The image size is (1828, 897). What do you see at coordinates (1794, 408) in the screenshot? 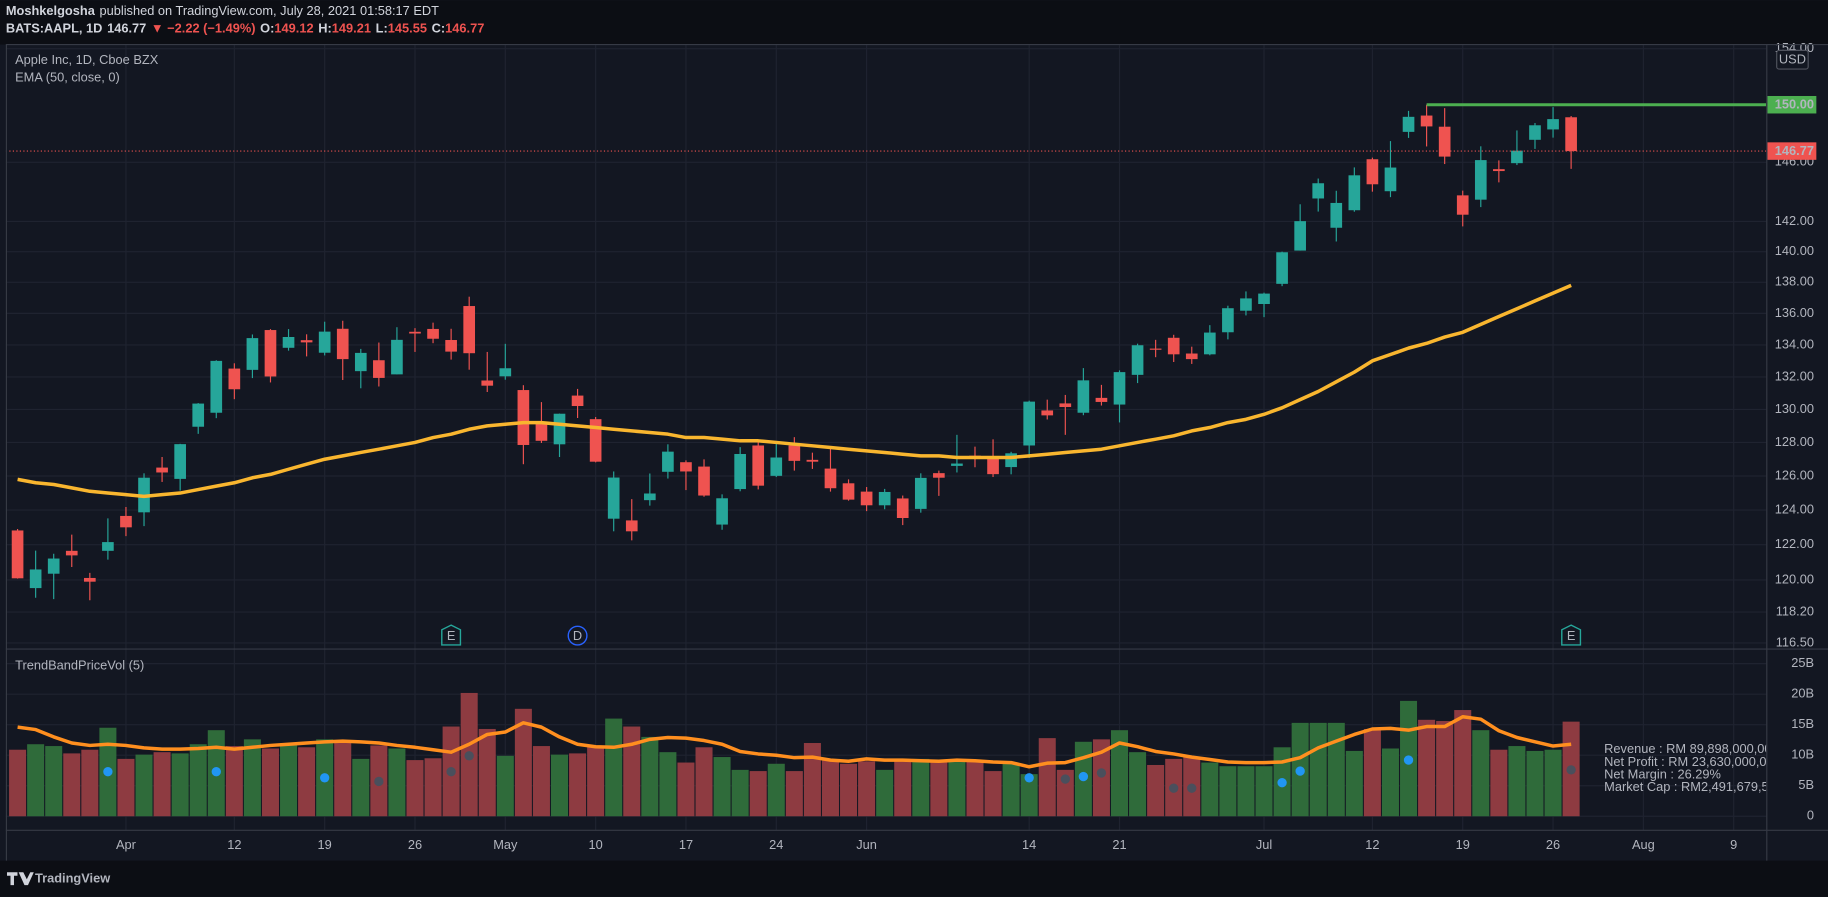
I see `y-tick-label: 130.00` at bounding box center [1794, 408].